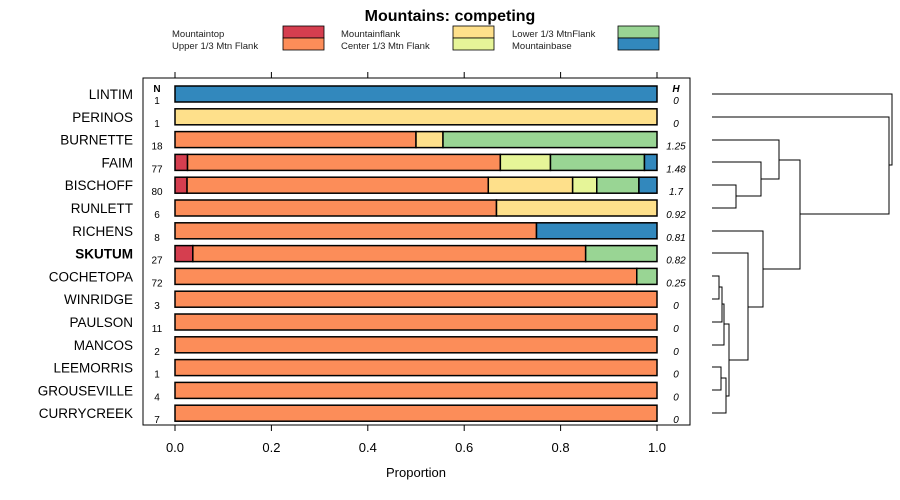 The width and height of the screenshot is (900, 500). I want to click on n-value: 72, so click(157, 283).